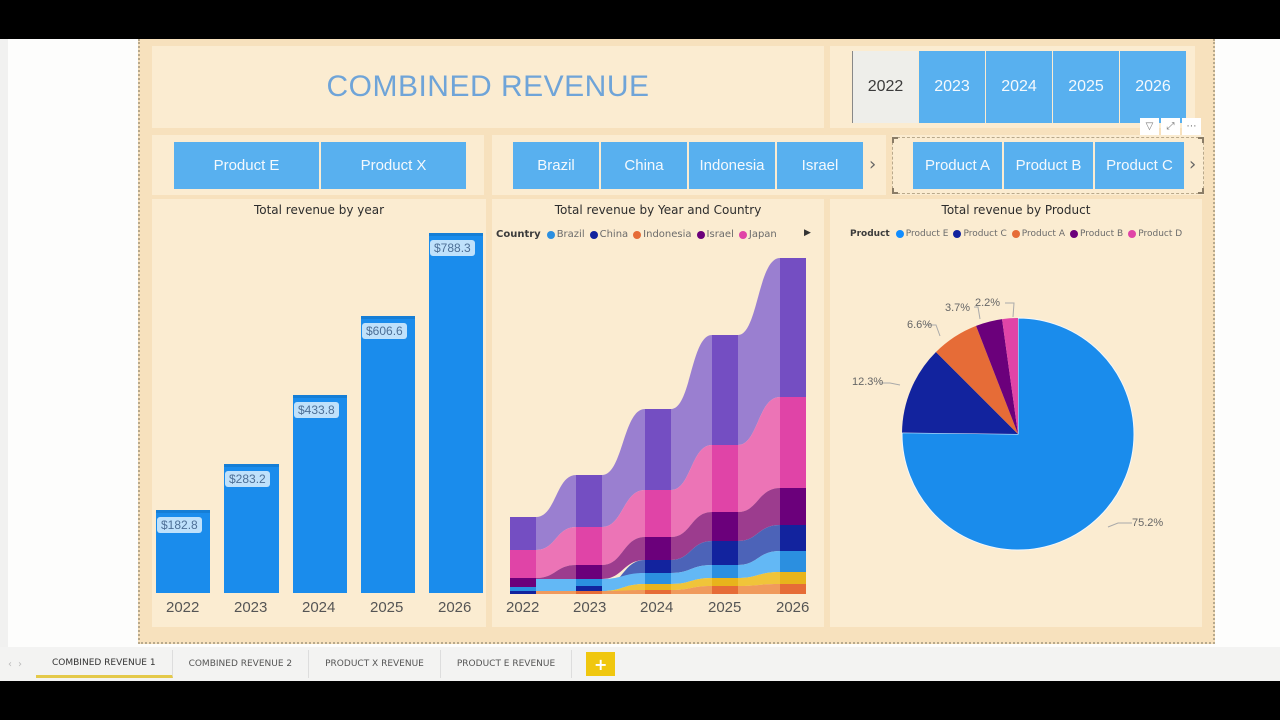 This screenshot has height=720, width=1280. Describe the element at coordinates (1016, 210) in the screenshot. I see `chart-title: Total revenue by Product` at that location.